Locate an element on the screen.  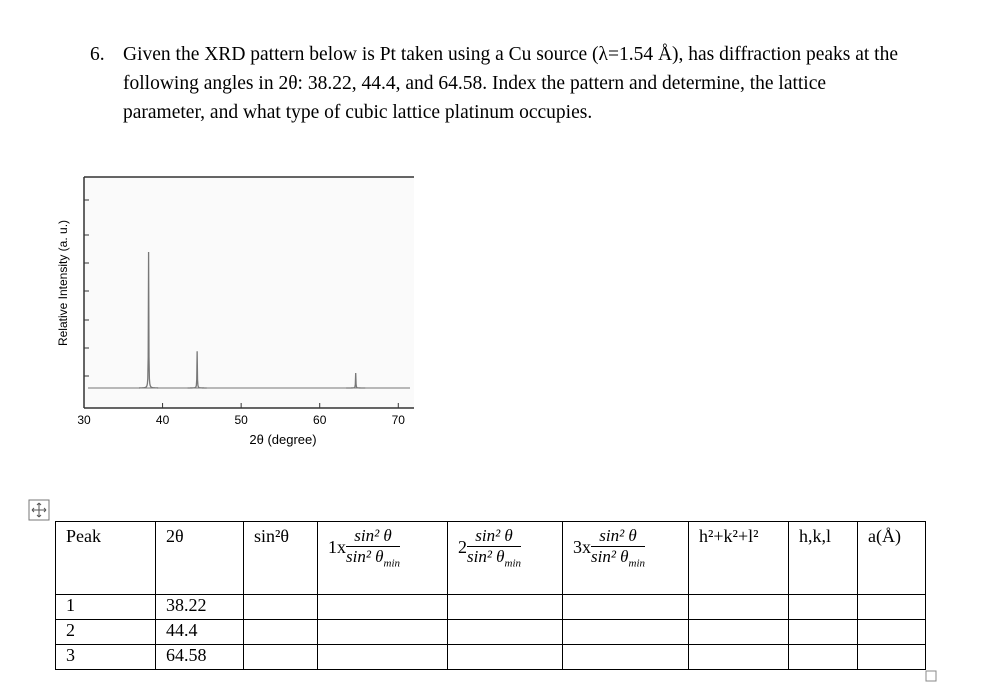
row: 3 64.58 is located at coordinates (490, 657).